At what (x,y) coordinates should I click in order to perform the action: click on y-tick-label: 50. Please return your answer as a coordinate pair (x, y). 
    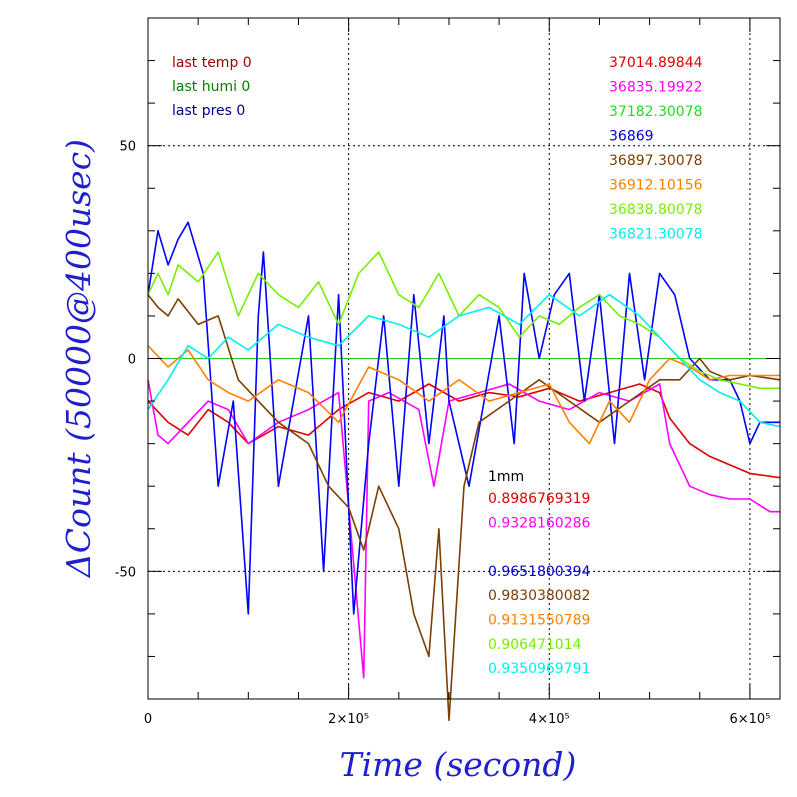
    Looking at the image, I should click on (127, 147).